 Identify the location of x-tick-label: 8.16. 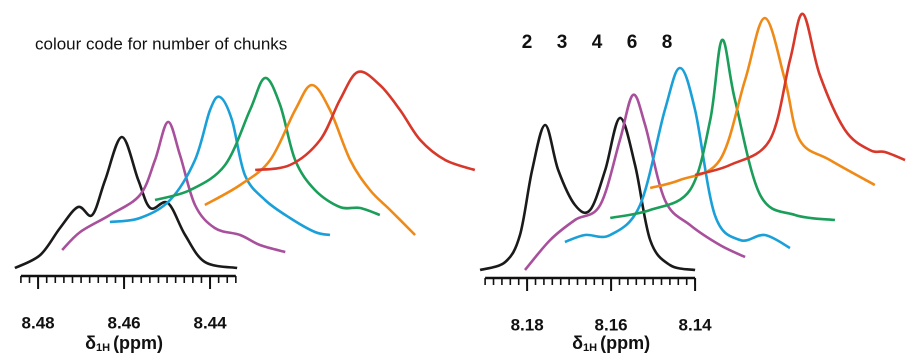
(611, 324).